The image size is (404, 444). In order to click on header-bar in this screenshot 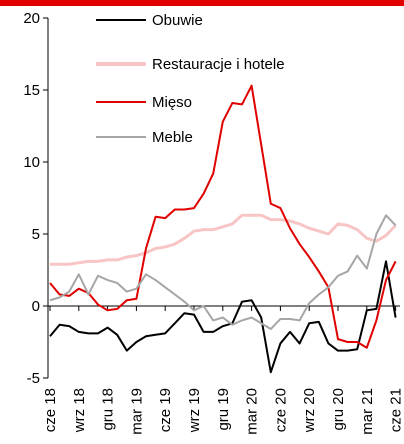, I will do `click(202, 3)`.